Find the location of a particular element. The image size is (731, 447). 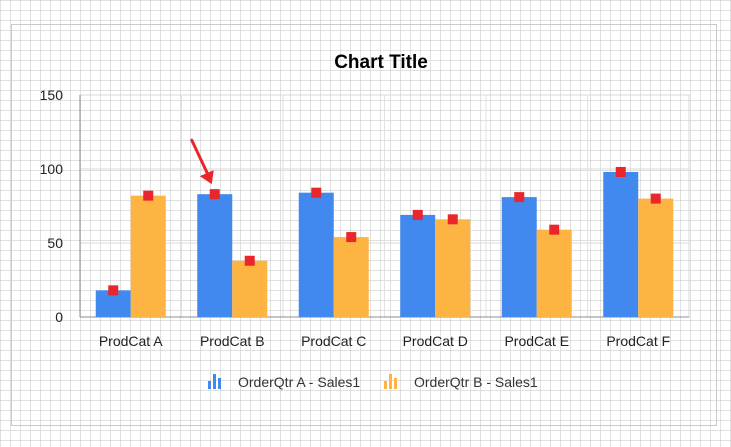

x-tick-label: ProdCat F is located at coordinates (638, 341).